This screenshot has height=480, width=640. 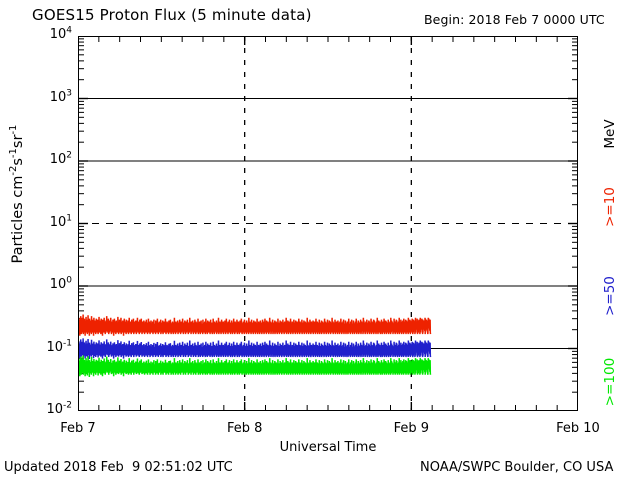 I want to click on y-tick-label: 10⁻¹, so click(x=59, y=346).